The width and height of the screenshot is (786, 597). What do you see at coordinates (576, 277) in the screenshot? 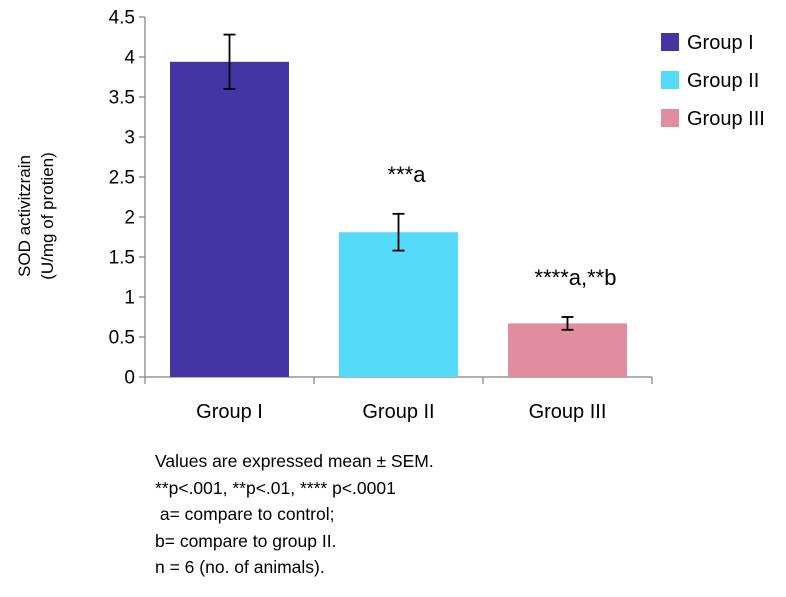
I see `significance-label: ****a,**b` at bounding box center [576, 277].